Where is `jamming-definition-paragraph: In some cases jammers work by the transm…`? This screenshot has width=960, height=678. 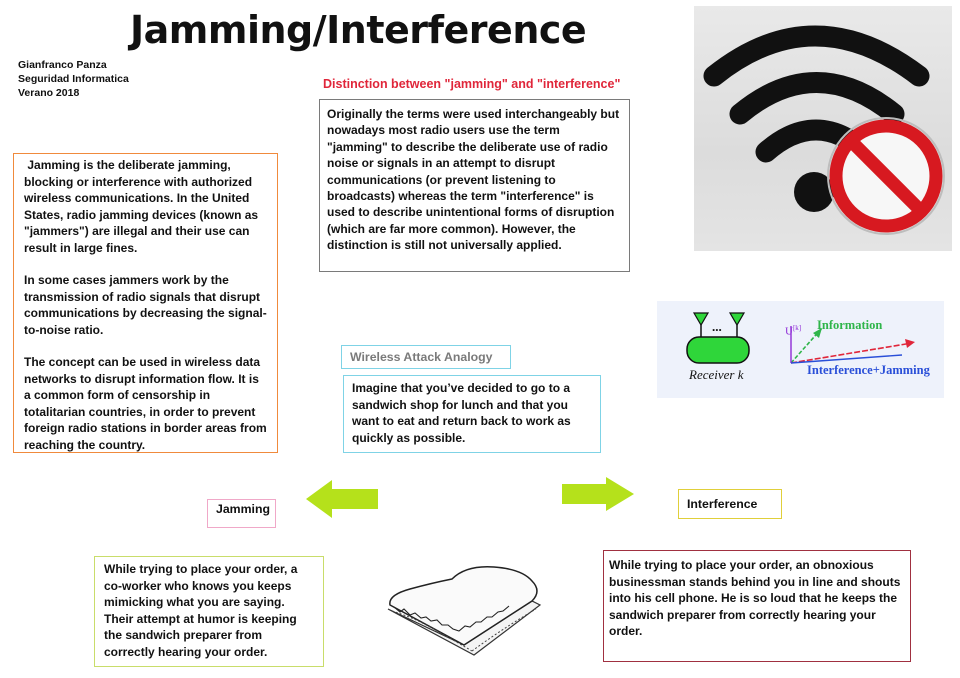 jamming-definition-paragraph: In some cases jammers work by the transm… is located at coordinates (145, 305).